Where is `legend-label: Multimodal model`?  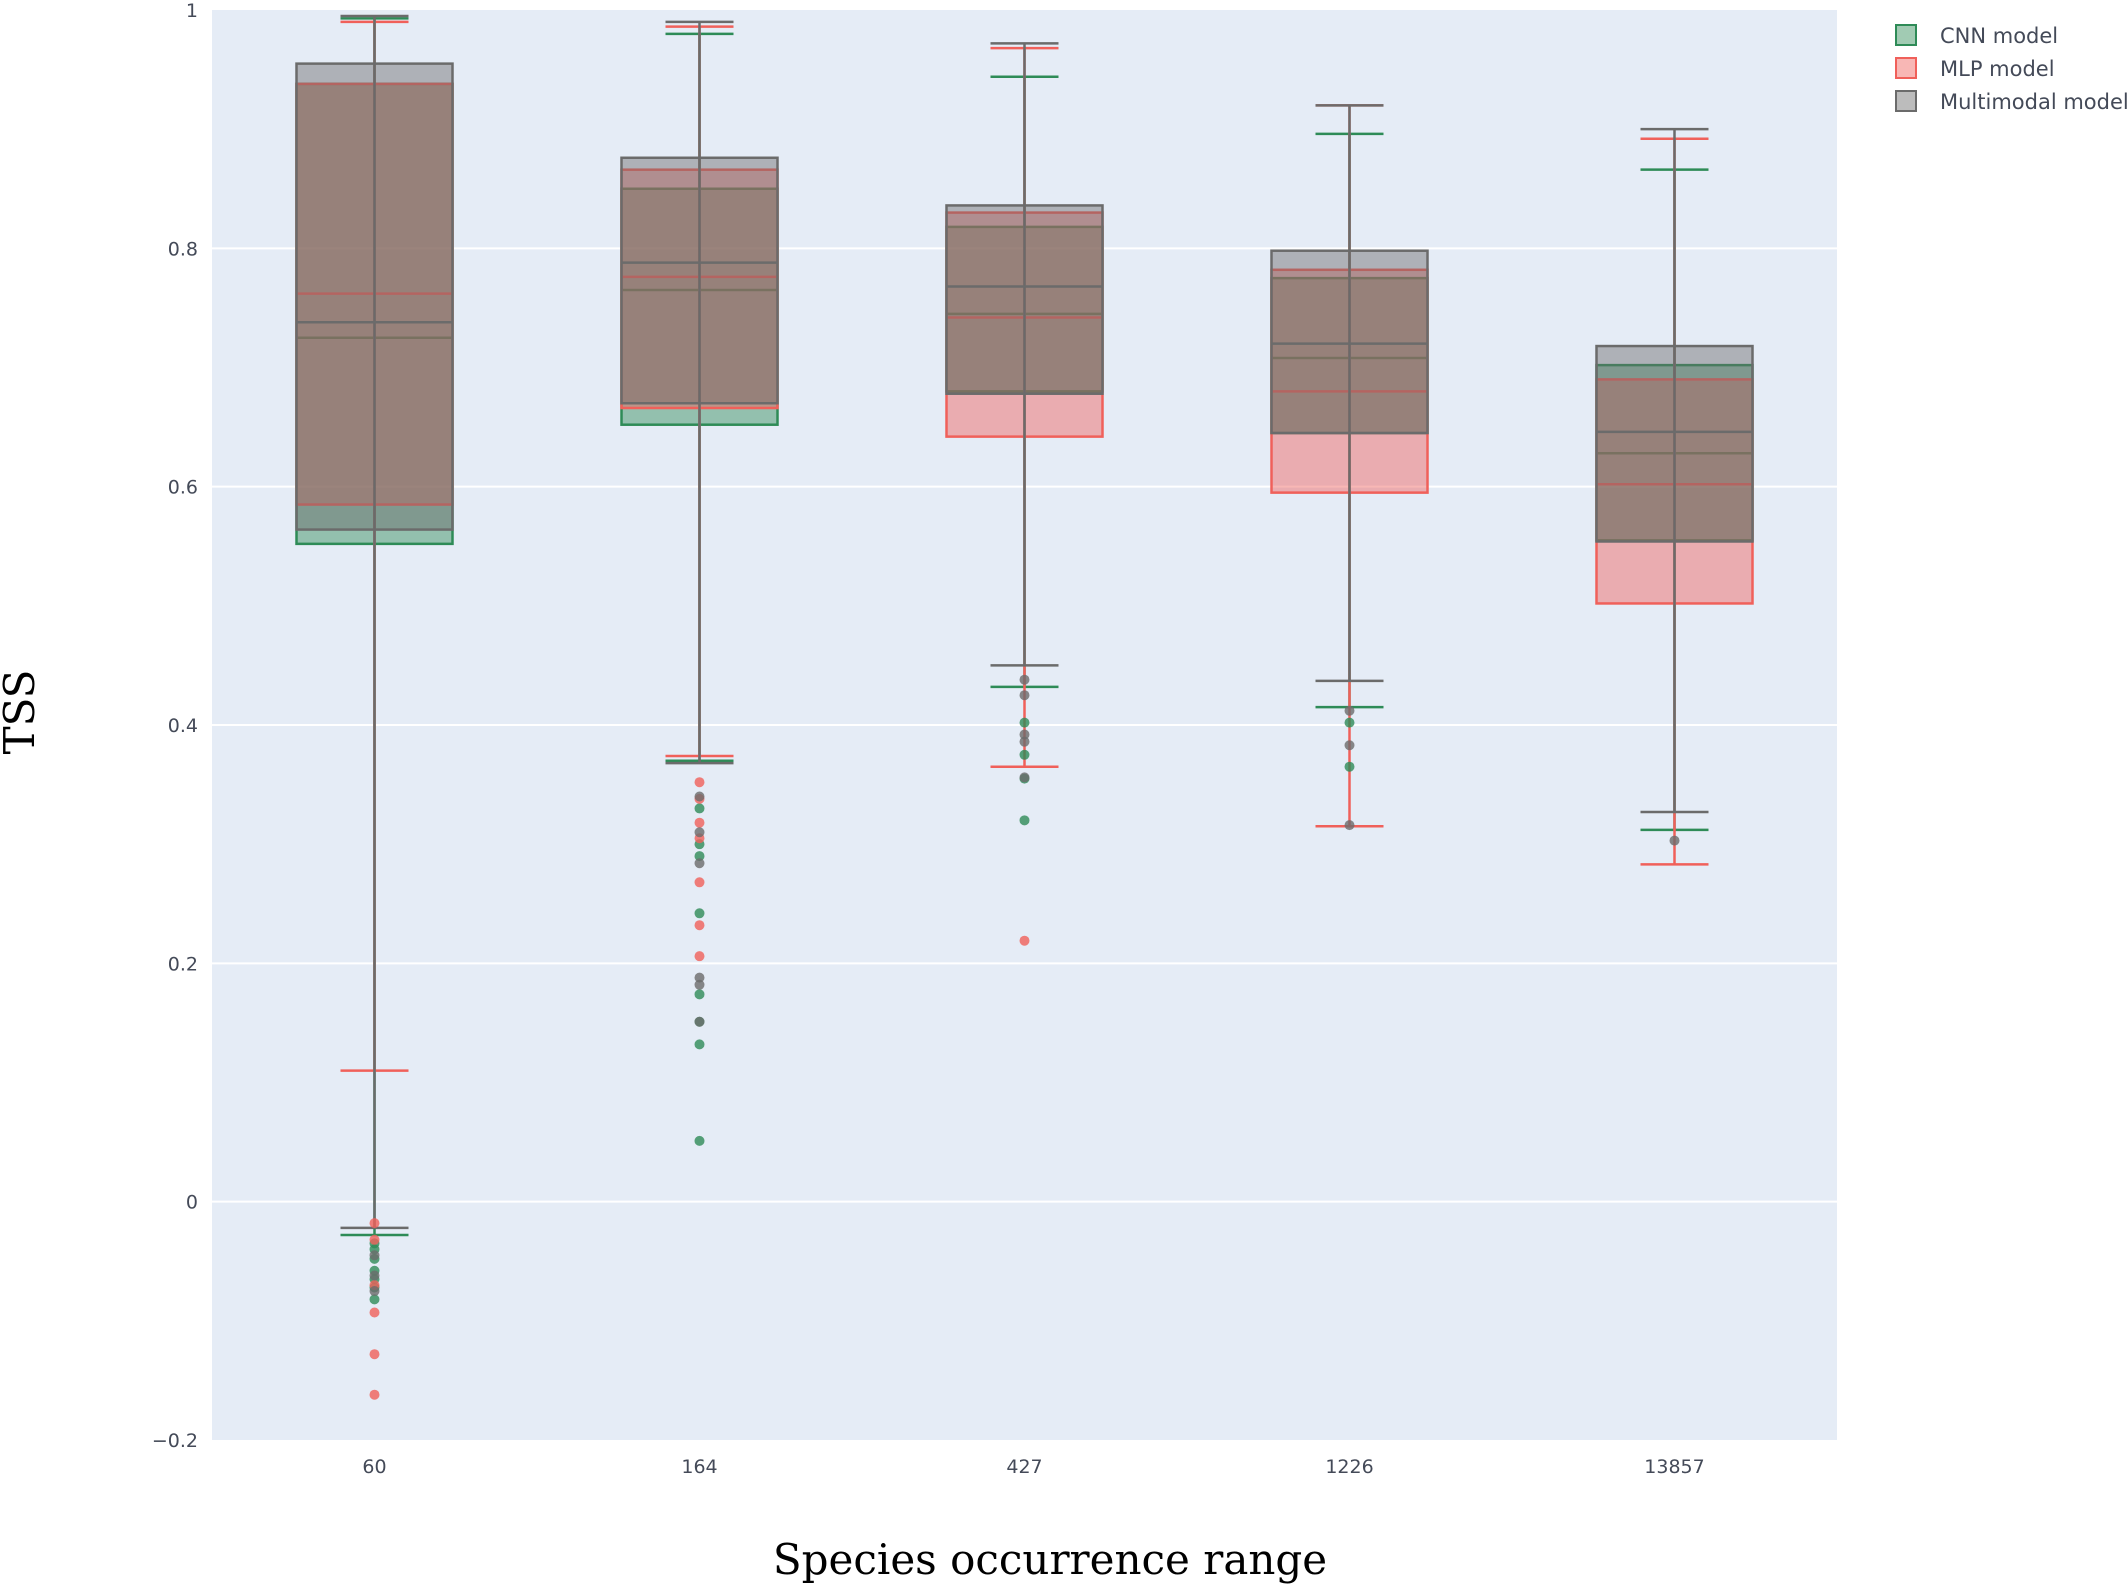
legend-label: Multimodal model is located at coordinates (2034, 102).